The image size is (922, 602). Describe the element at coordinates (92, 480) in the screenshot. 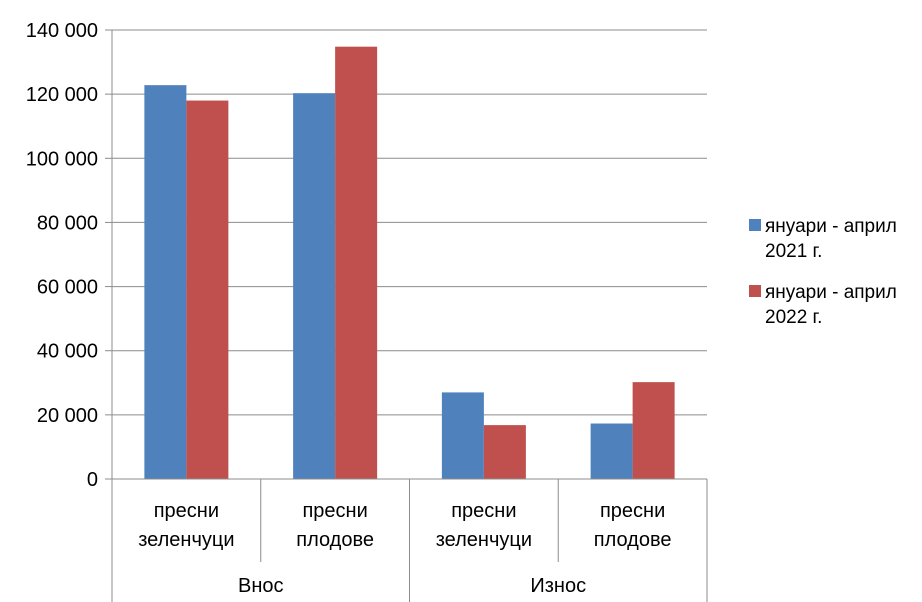

I see `y-tick-label: 0` at that location.